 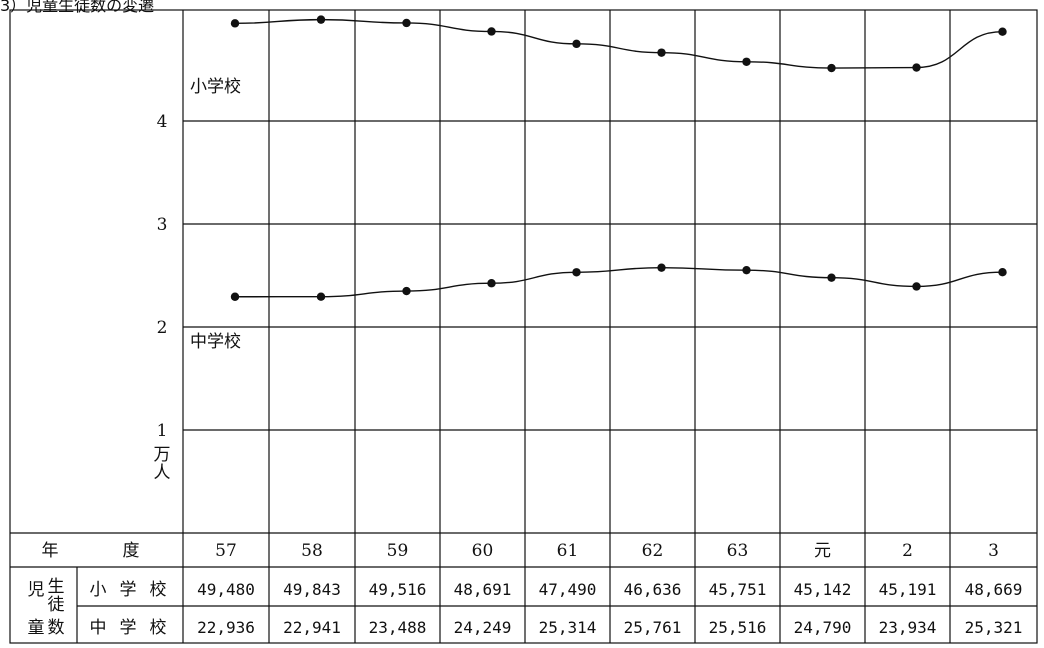 What do you see at coordinates (215, 342) in the screenshot?
I see `series-label: 中学校` at bounding box center [215, 342].